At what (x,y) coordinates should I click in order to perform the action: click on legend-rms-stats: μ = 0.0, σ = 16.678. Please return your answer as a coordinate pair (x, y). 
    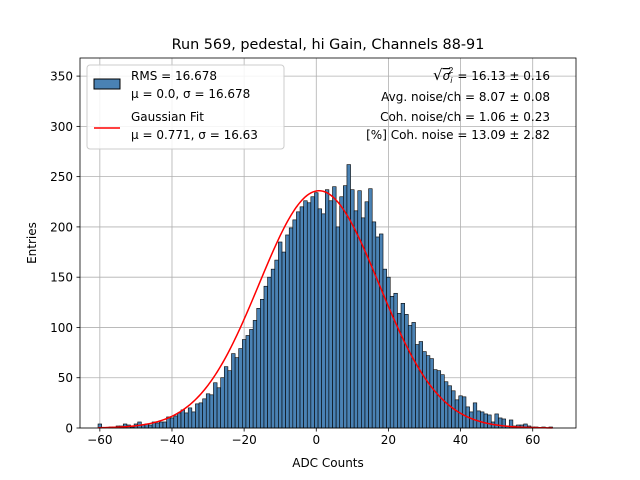
    Looking at the image, I should click on (190, 94).